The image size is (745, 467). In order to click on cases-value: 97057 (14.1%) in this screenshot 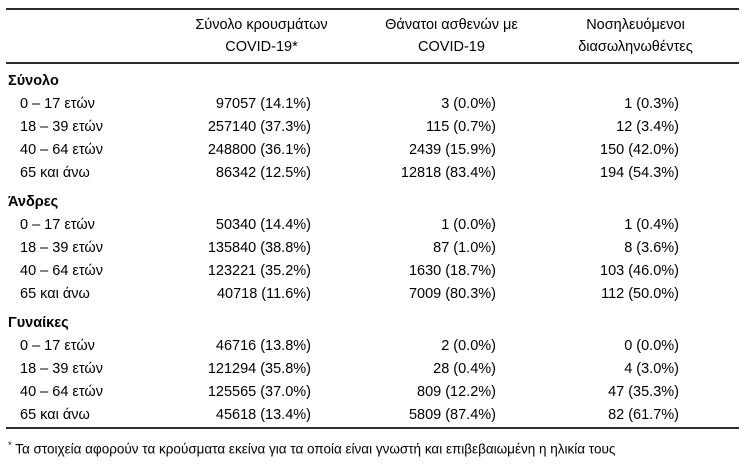, I will do `click(263, 104)`.